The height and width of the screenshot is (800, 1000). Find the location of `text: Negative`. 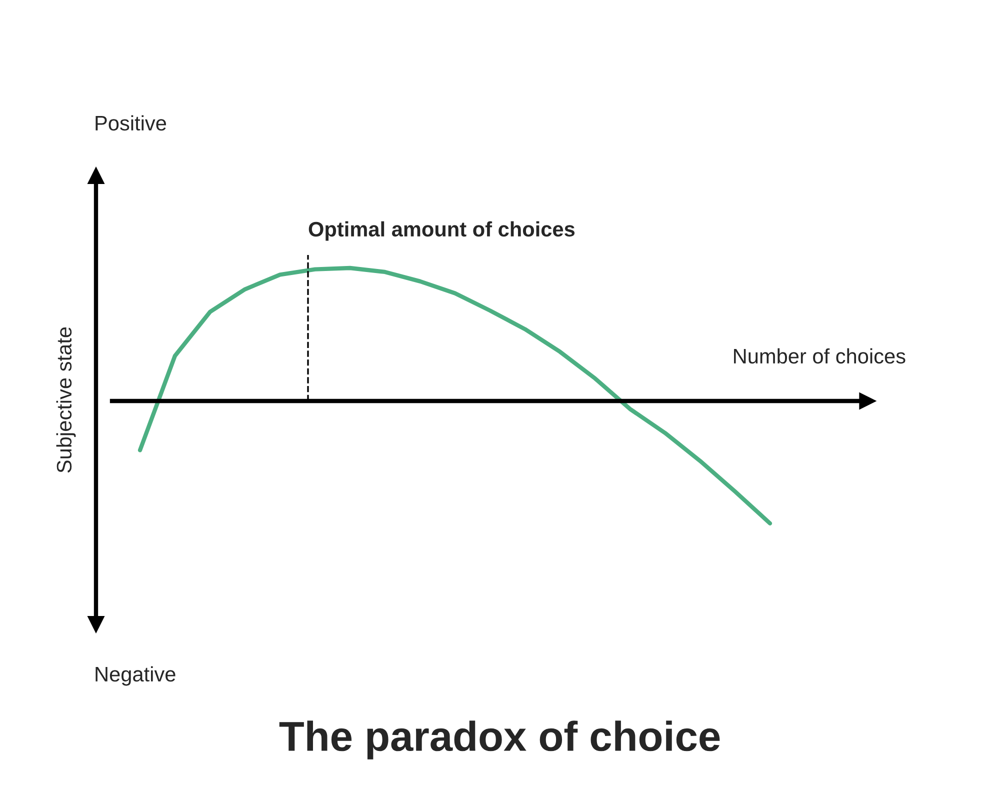

text: Negative is located at coordinates (136, 676).